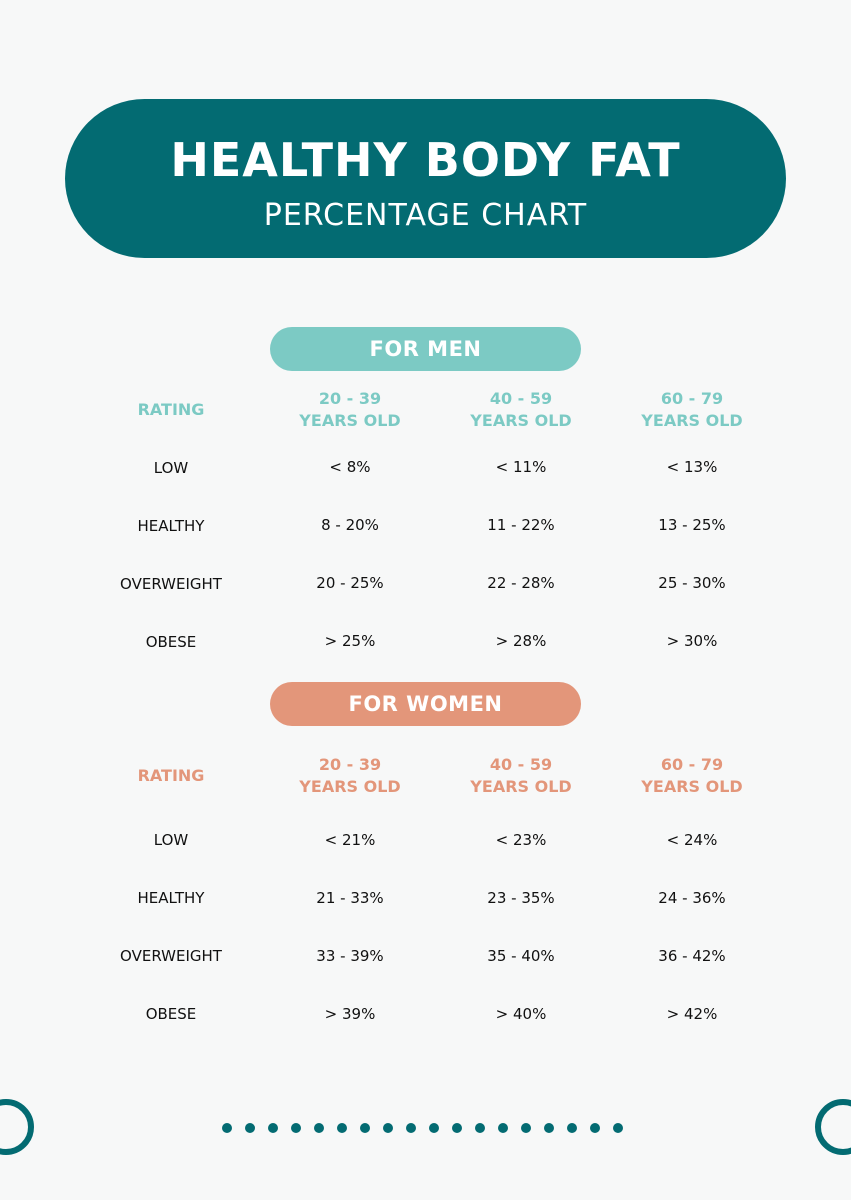 The image size is (851, 1200). Describe the element at coordinates (692, 398) in the screenshot. I see `men-header-age-60-79-range: 60 - 79` at that location.